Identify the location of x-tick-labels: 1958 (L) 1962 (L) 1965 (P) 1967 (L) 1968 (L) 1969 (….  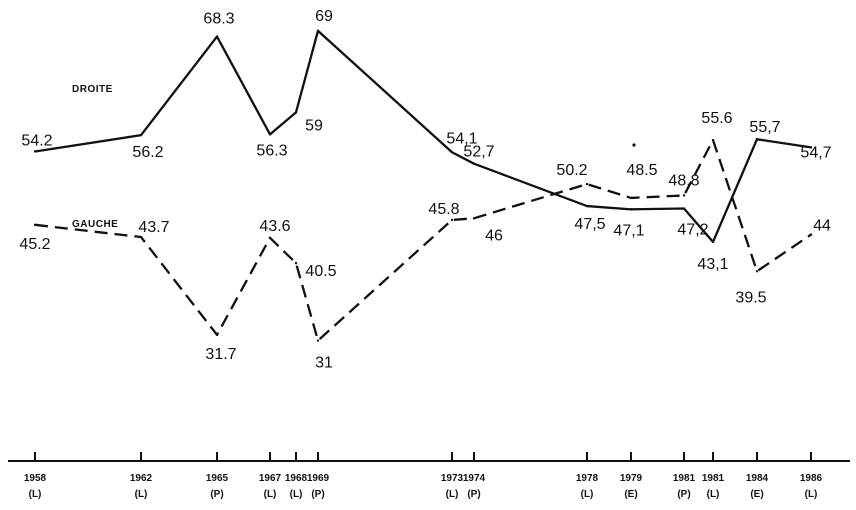
(423, 486).